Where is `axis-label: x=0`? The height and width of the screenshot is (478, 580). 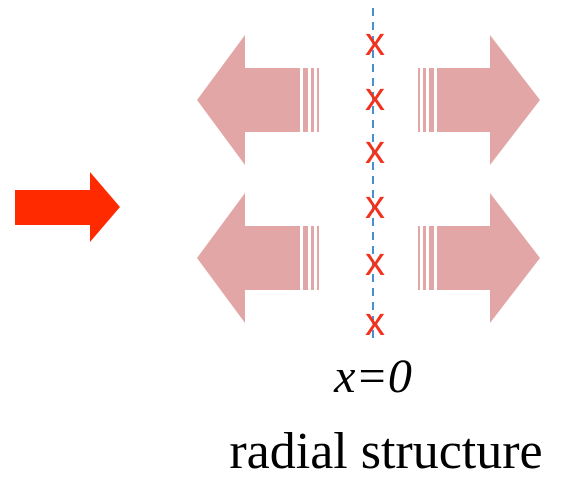 axis-label: x=0 is located at coordinates (372, 376).